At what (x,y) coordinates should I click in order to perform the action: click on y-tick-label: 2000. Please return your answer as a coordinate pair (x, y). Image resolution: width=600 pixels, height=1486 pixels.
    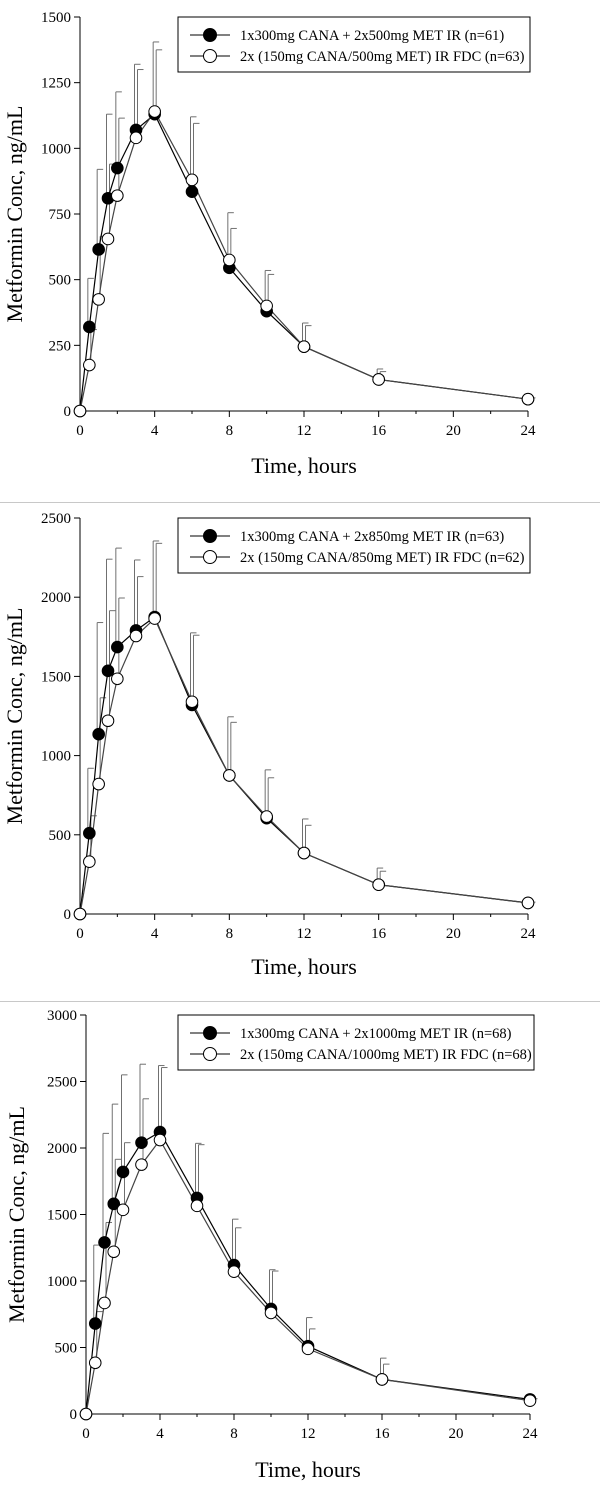
    Looking at the image, I should click on (62, 1149).